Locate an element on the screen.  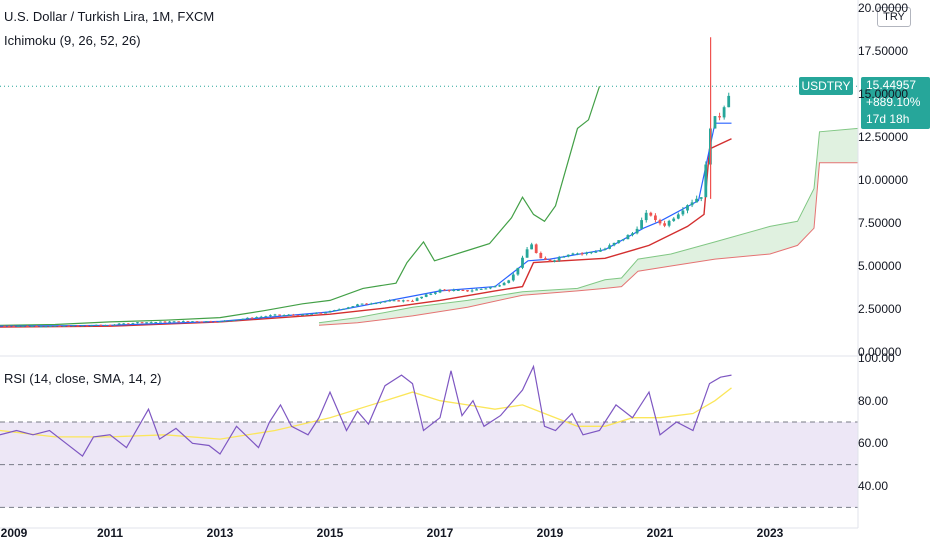
currency-button: TRY is located at coordinates (894, 17).